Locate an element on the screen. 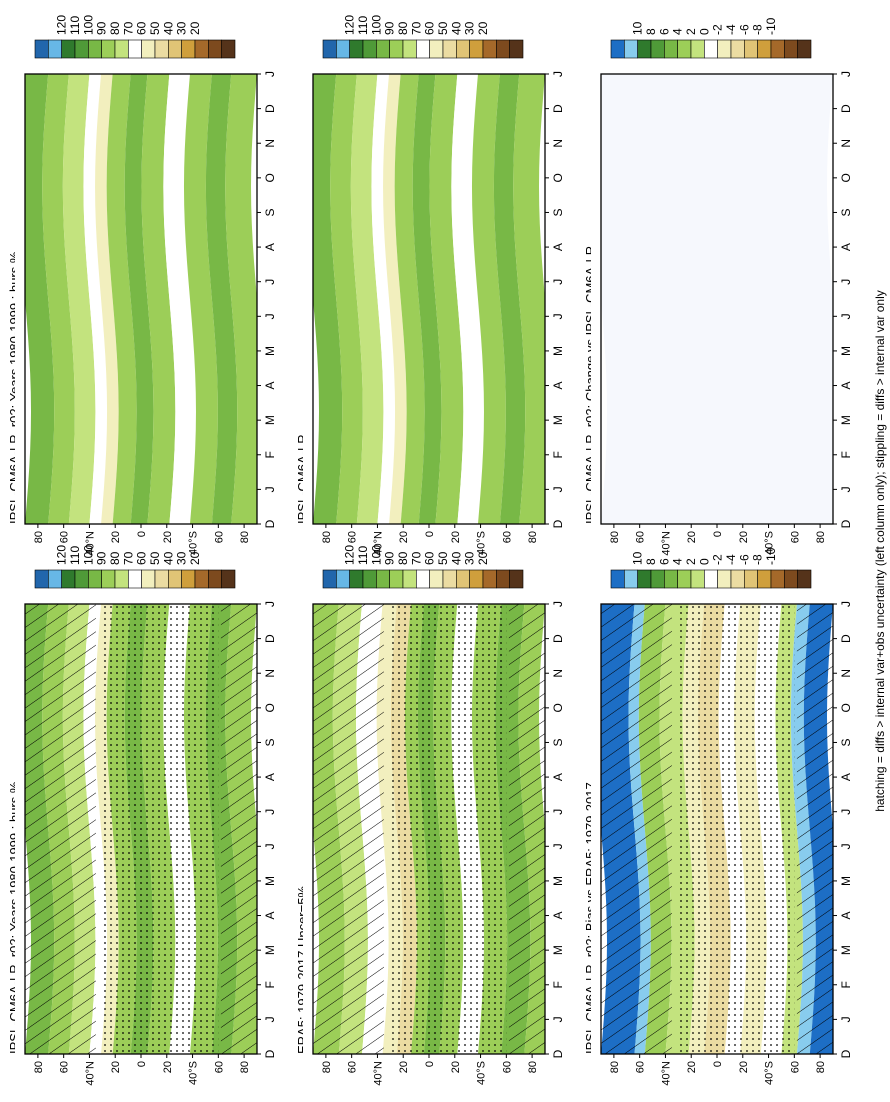 The width and height of the screenshot is (890, 1102). colorbar-tick-label: 0 is located at coordinates (704, 31).